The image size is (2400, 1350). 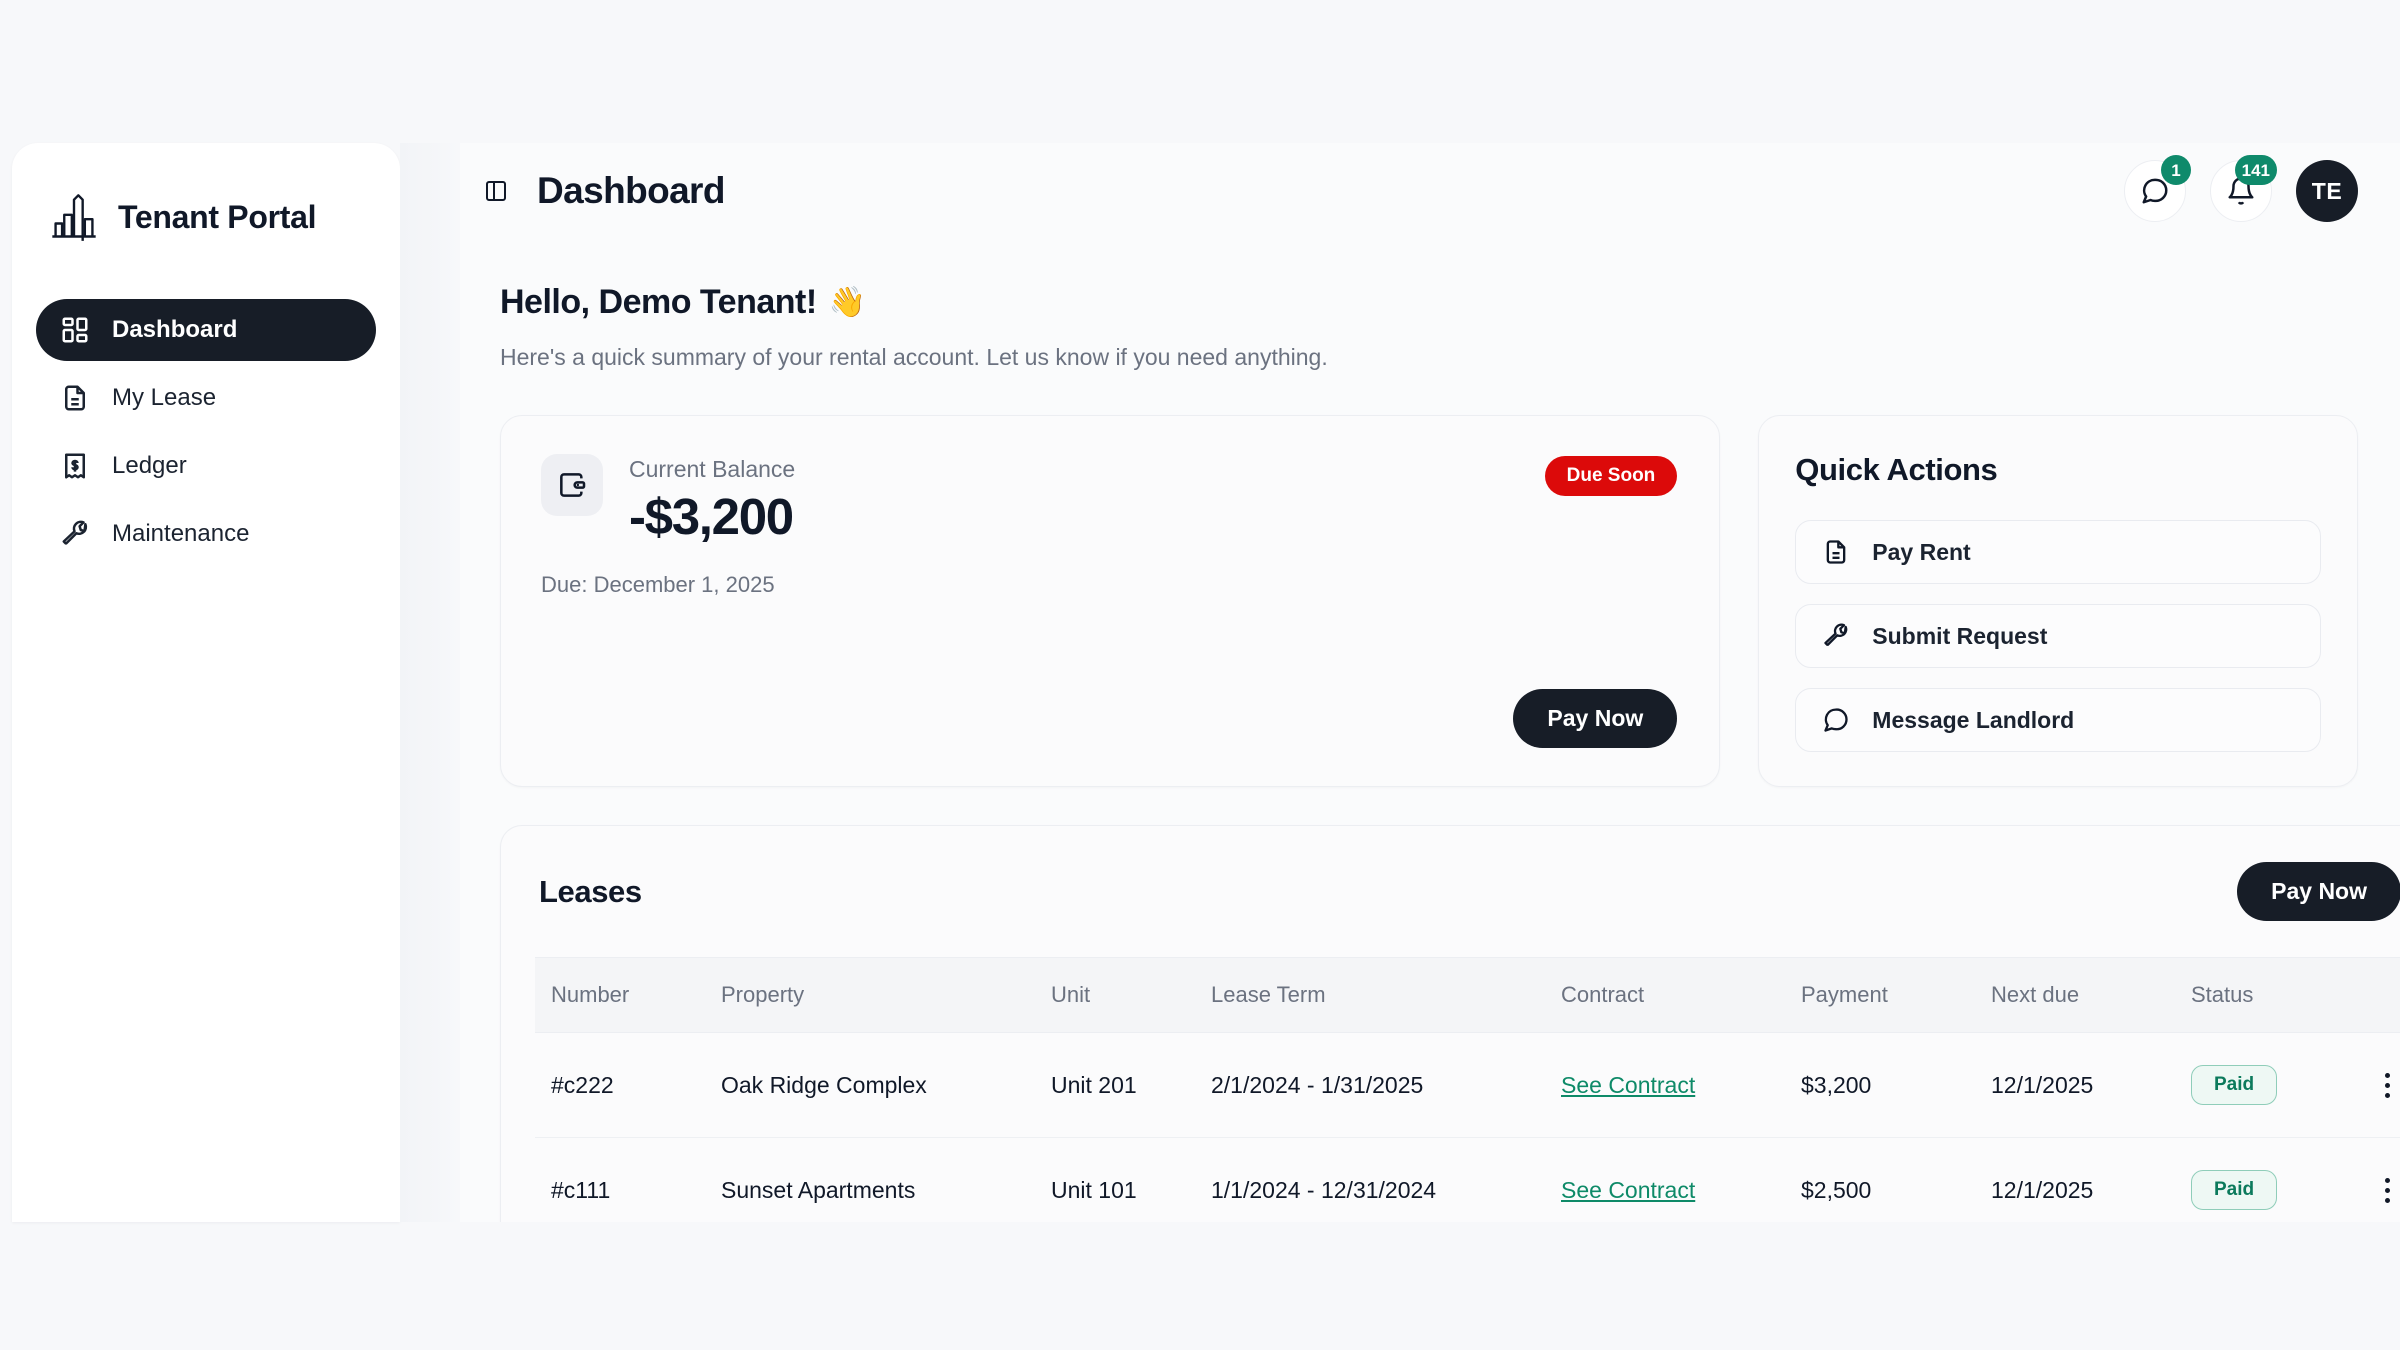 I want to click on greeting-text: Hello, Demo Tenant!, so click(x=658, y=302).